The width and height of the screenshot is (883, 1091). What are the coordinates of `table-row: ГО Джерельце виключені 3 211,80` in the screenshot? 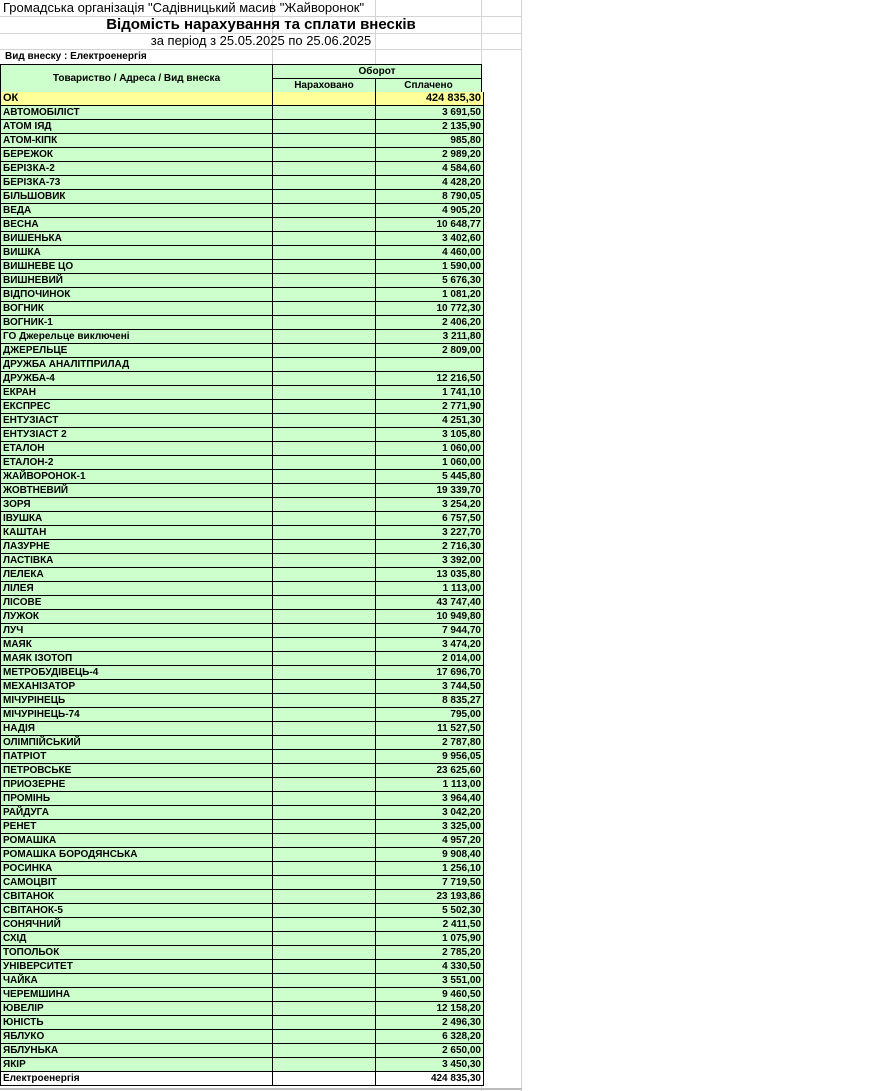 It's located at (242, 337).